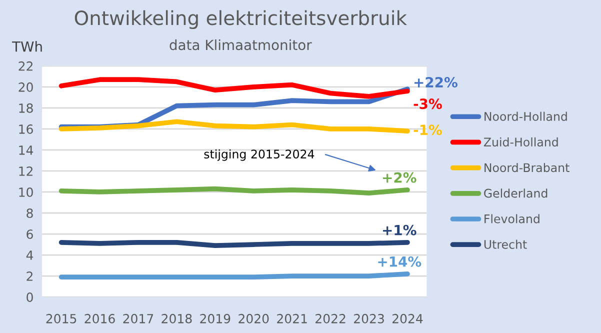 This screenshot has width=601, height=333. What do you see at coordinates (521, 142) in the screenshot?
I see `legend-label: Zuid-Holland` at bounding box center [521, 142].